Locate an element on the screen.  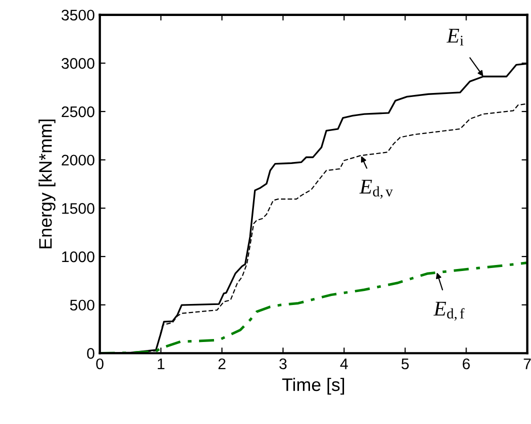
x-tick-label: 7 is located at coordinates (527, 364).